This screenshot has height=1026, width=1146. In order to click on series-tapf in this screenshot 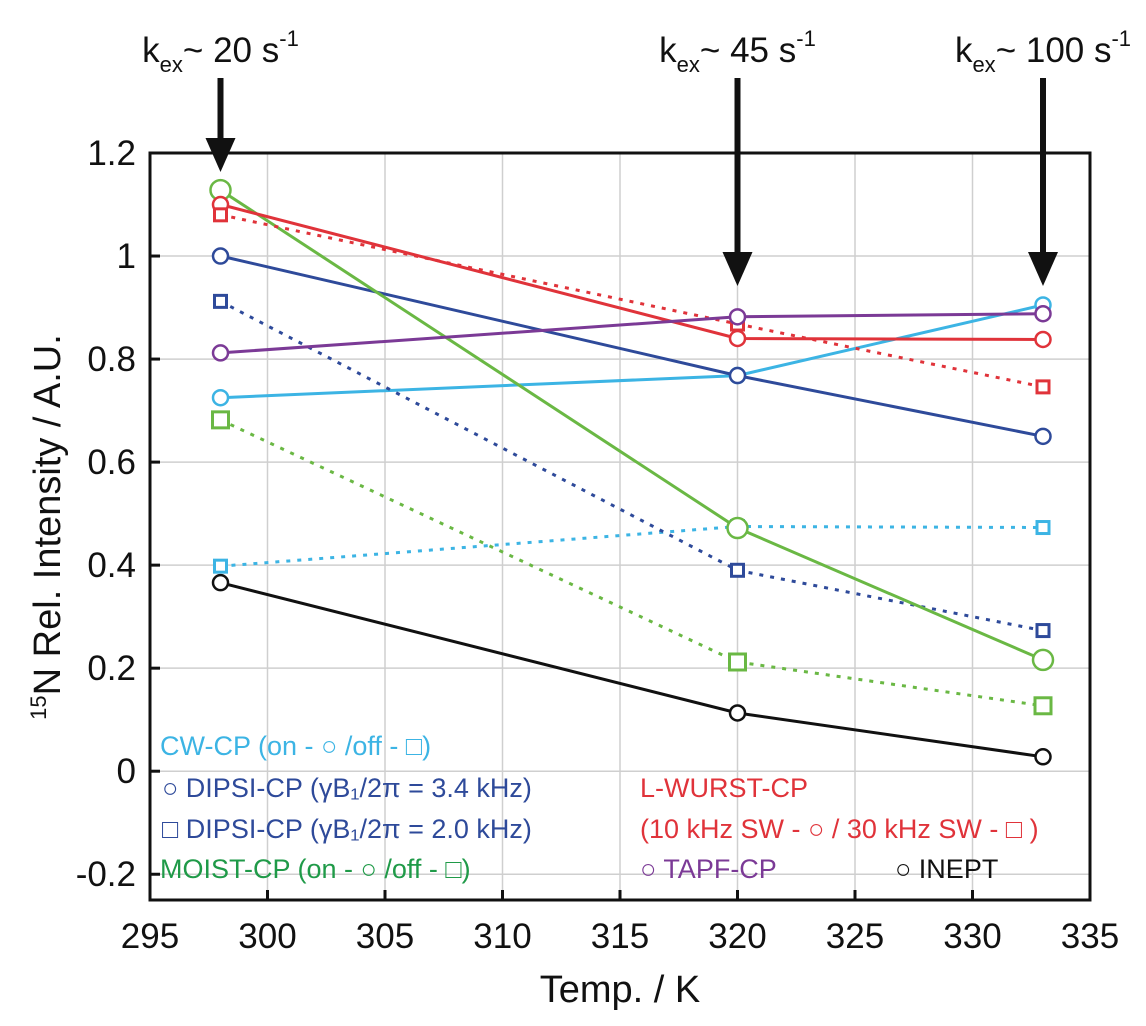, I will do `click(631, 333)`.